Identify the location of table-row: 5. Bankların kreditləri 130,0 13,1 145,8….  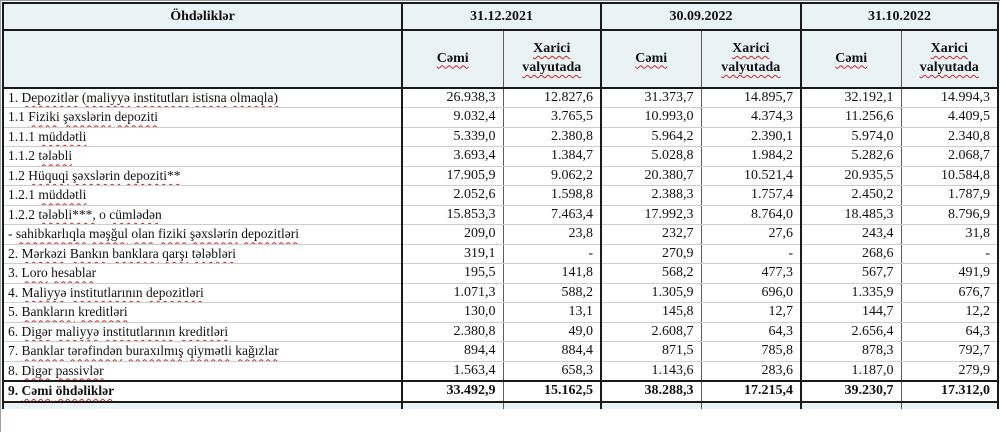
(500, 312).